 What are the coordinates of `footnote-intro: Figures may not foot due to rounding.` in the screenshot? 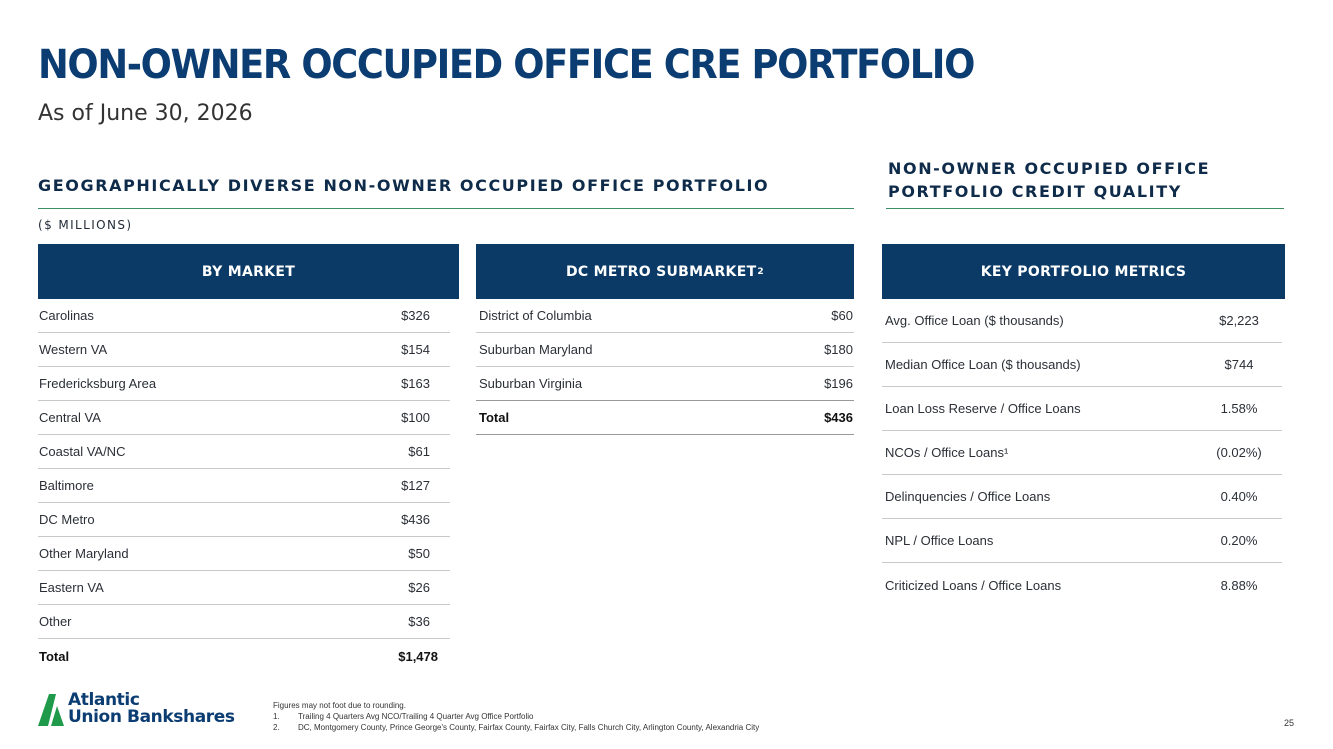 It's located at (339, 705).